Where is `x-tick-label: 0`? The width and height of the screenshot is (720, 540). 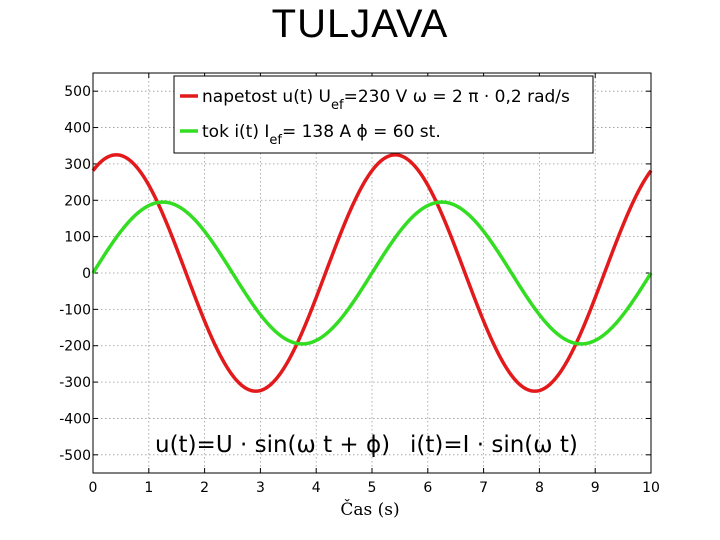 x-tick-label: 0 is located at coordinates (93, 488).